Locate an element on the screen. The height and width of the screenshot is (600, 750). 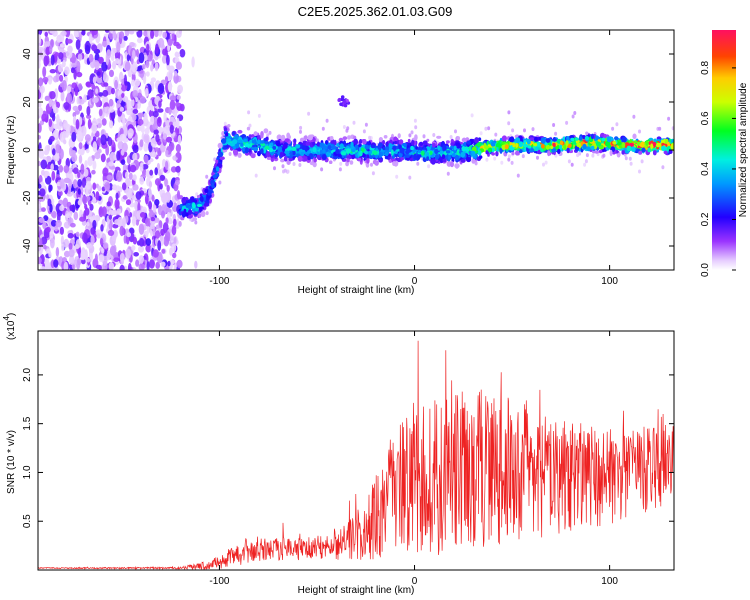
snr-scale-factor: (x104) is located at coordinates (9, 326).